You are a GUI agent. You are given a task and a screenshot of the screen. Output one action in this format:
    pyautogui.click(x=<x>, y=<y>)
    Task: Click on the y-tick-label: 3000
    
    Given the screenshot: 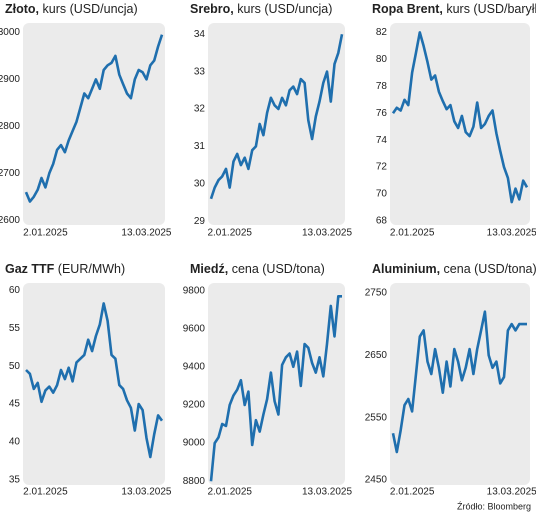 What is the action you would take?
    pyautogui.click(x=10, y=32)
    